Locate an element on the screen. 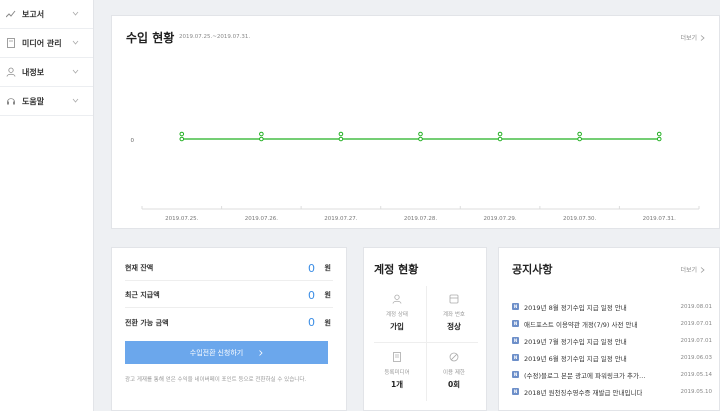  sidebar-item-media: 미디어 관리 is located at coordinates (46, 43).